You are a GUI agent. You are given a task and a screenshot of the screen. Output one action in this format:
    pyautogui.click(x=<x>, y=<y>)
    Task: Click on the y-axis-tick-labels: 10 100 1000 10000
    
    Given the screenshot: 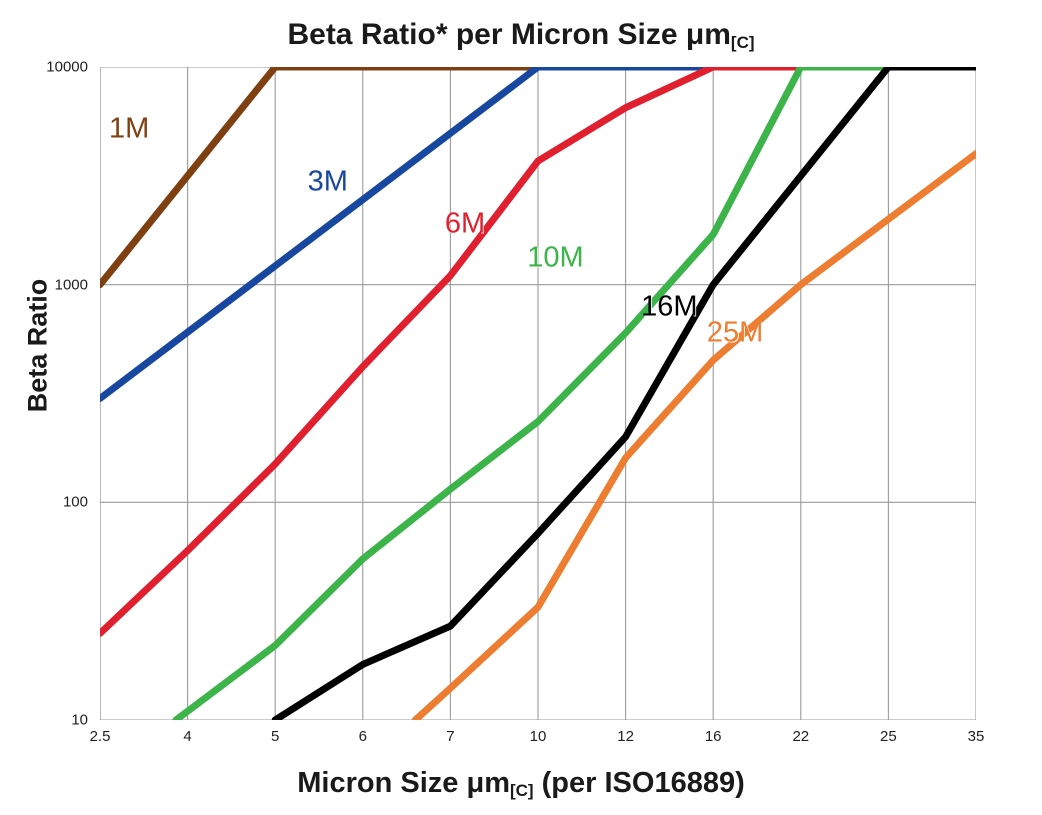 What is the action you would take?
    pyautogui.click(x=48, y=394)
    